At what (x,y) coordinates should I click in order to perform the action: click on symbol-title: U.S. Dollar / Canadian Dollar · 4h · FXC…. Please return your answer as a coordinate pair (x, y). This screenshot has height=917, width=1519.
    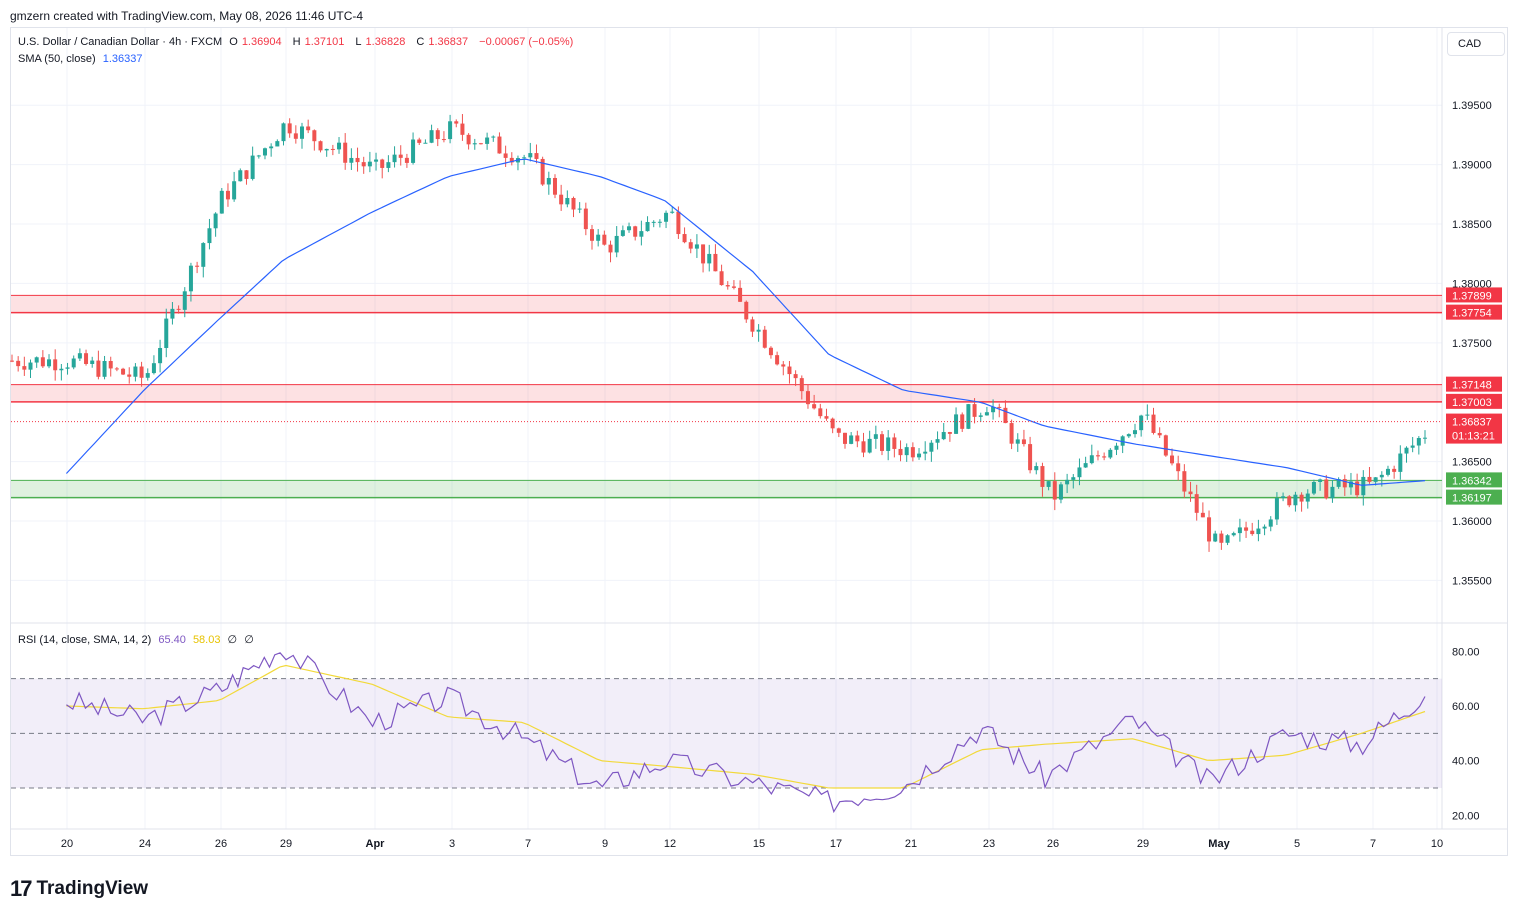
    Looking at the image, I should click on (120, 42).